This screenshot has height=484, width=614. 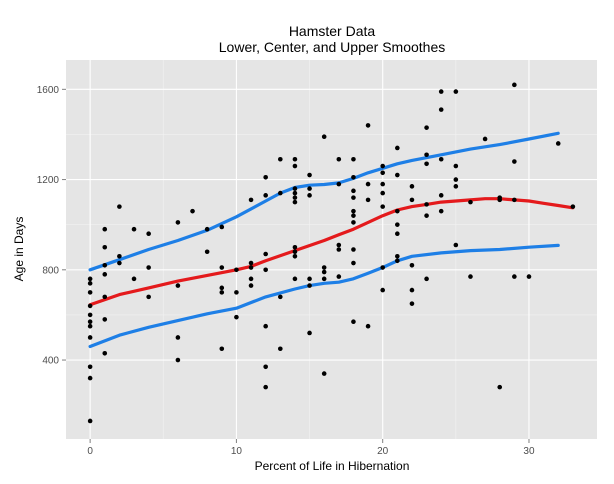 What do you see at coordinates (383, 451) in the screenshot?
I see `x-tick-label: 20` at bounding box center [383, 451].